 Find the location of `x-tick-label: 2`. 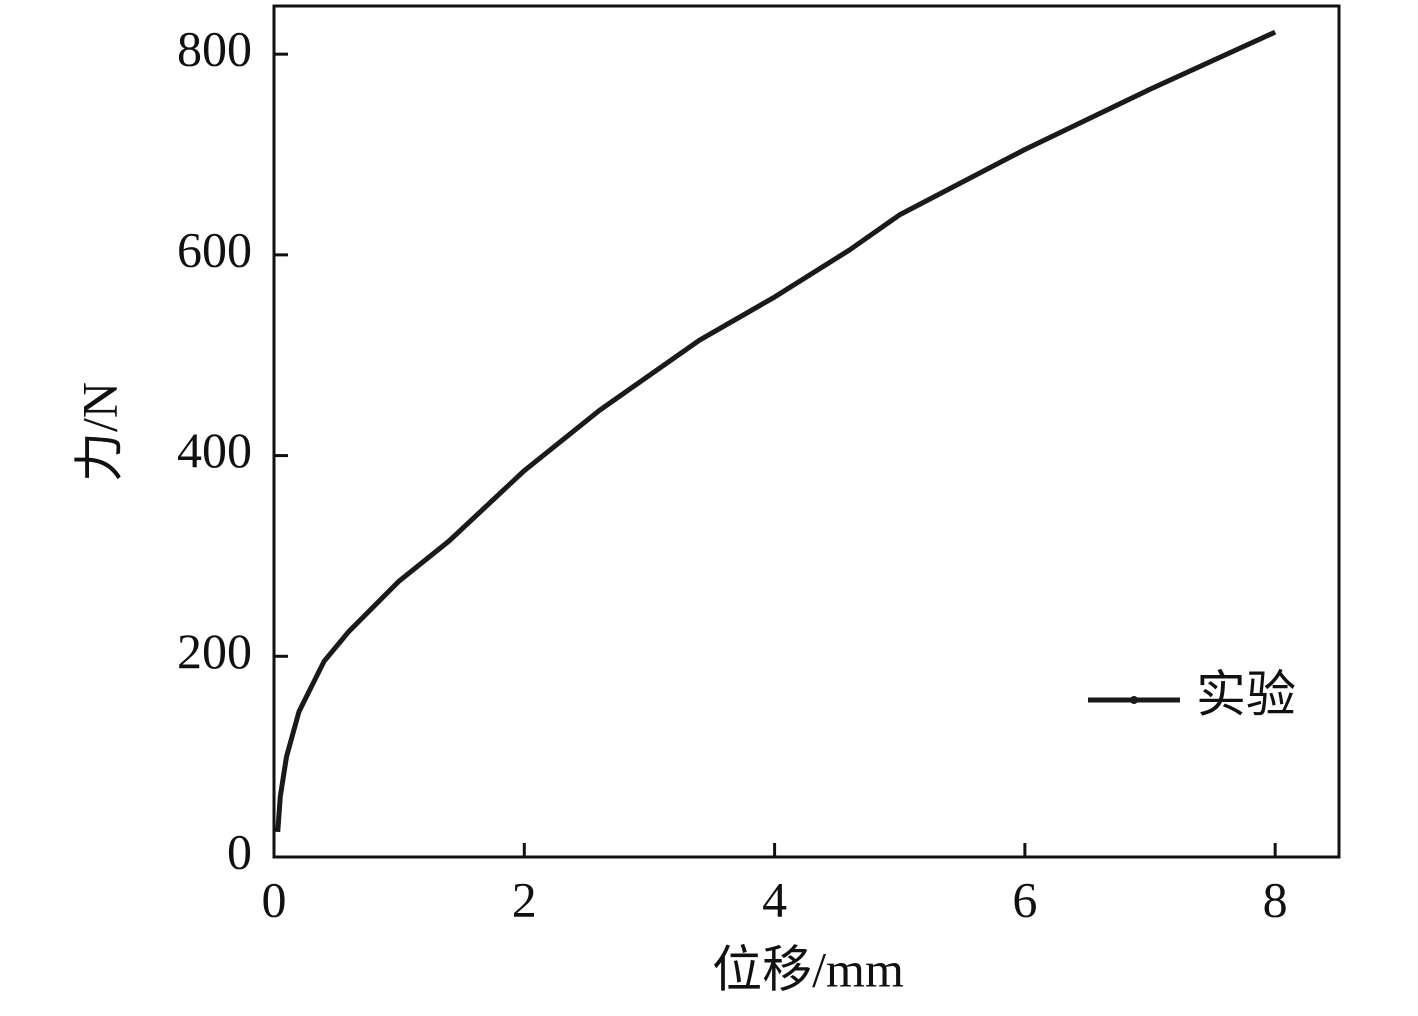

x-tick-label: 2 is located at coordinates (524, 899).